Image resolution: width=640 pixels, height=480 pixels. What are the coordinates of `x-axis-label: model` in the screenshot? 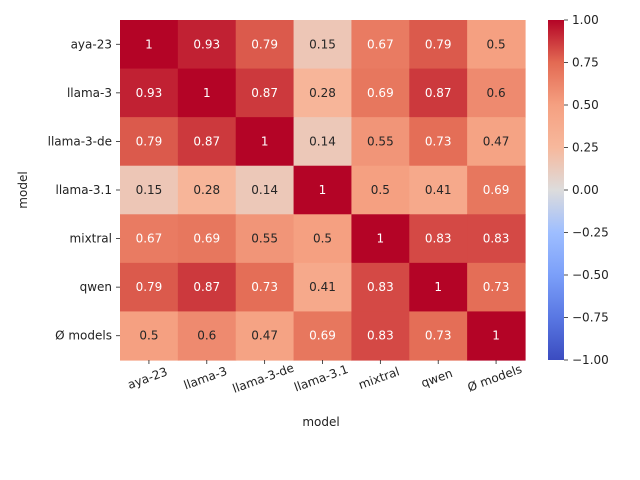 It's located at (320, 422).